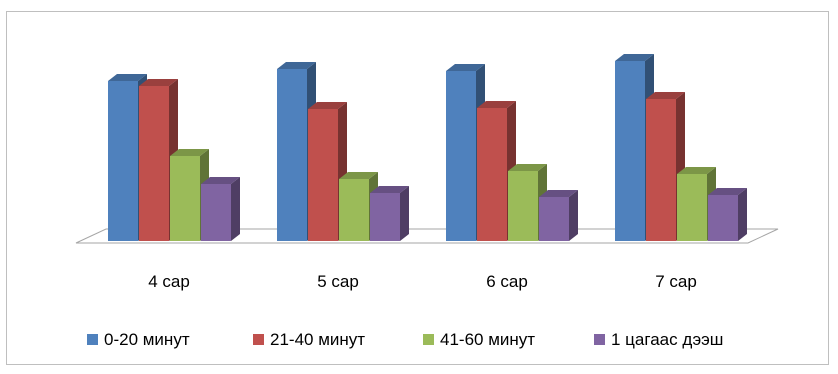 This screenshot has width=838, height=374. What do you see at coordinates (667, 339) in the screenshot?
I see `legend-label: 1 цагаас дээш` at bounding box center [667, 339].